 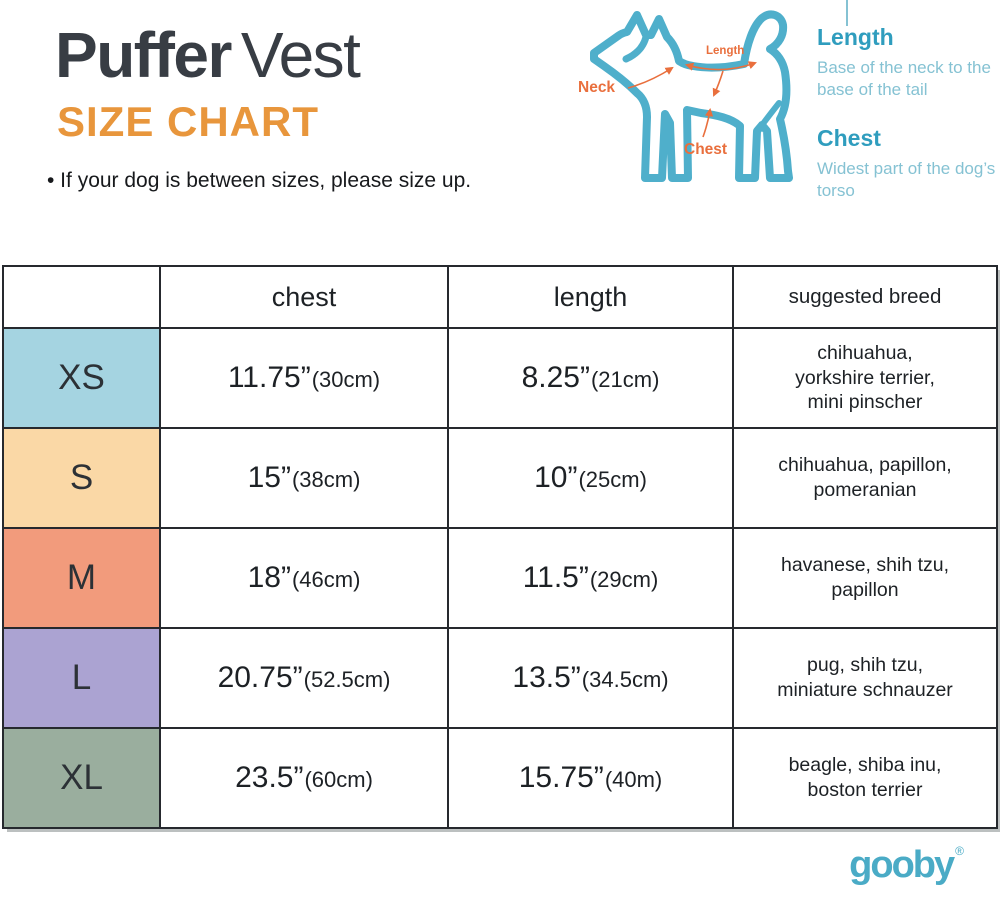 What do you see at coordinates (725, 51) in the screenshot?
I see `diagram-length-label: Length` at bounding box center [725, 51].